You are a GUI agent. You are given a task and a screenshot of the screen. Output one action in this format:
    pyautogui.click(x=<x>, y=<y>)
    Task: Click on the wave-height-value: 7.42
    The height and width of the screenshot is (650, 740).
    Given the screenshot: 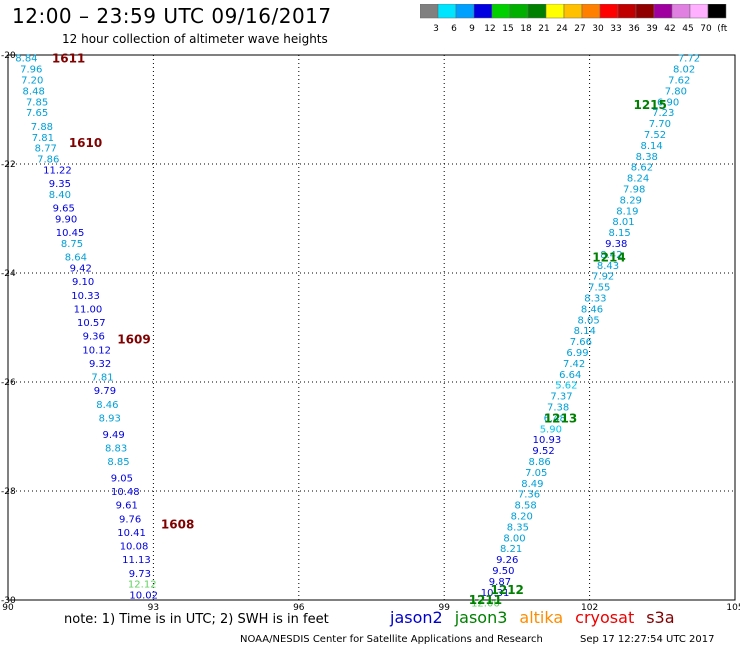 What is the action you would take?
    pyautogui.click(x=574, y=364)
    